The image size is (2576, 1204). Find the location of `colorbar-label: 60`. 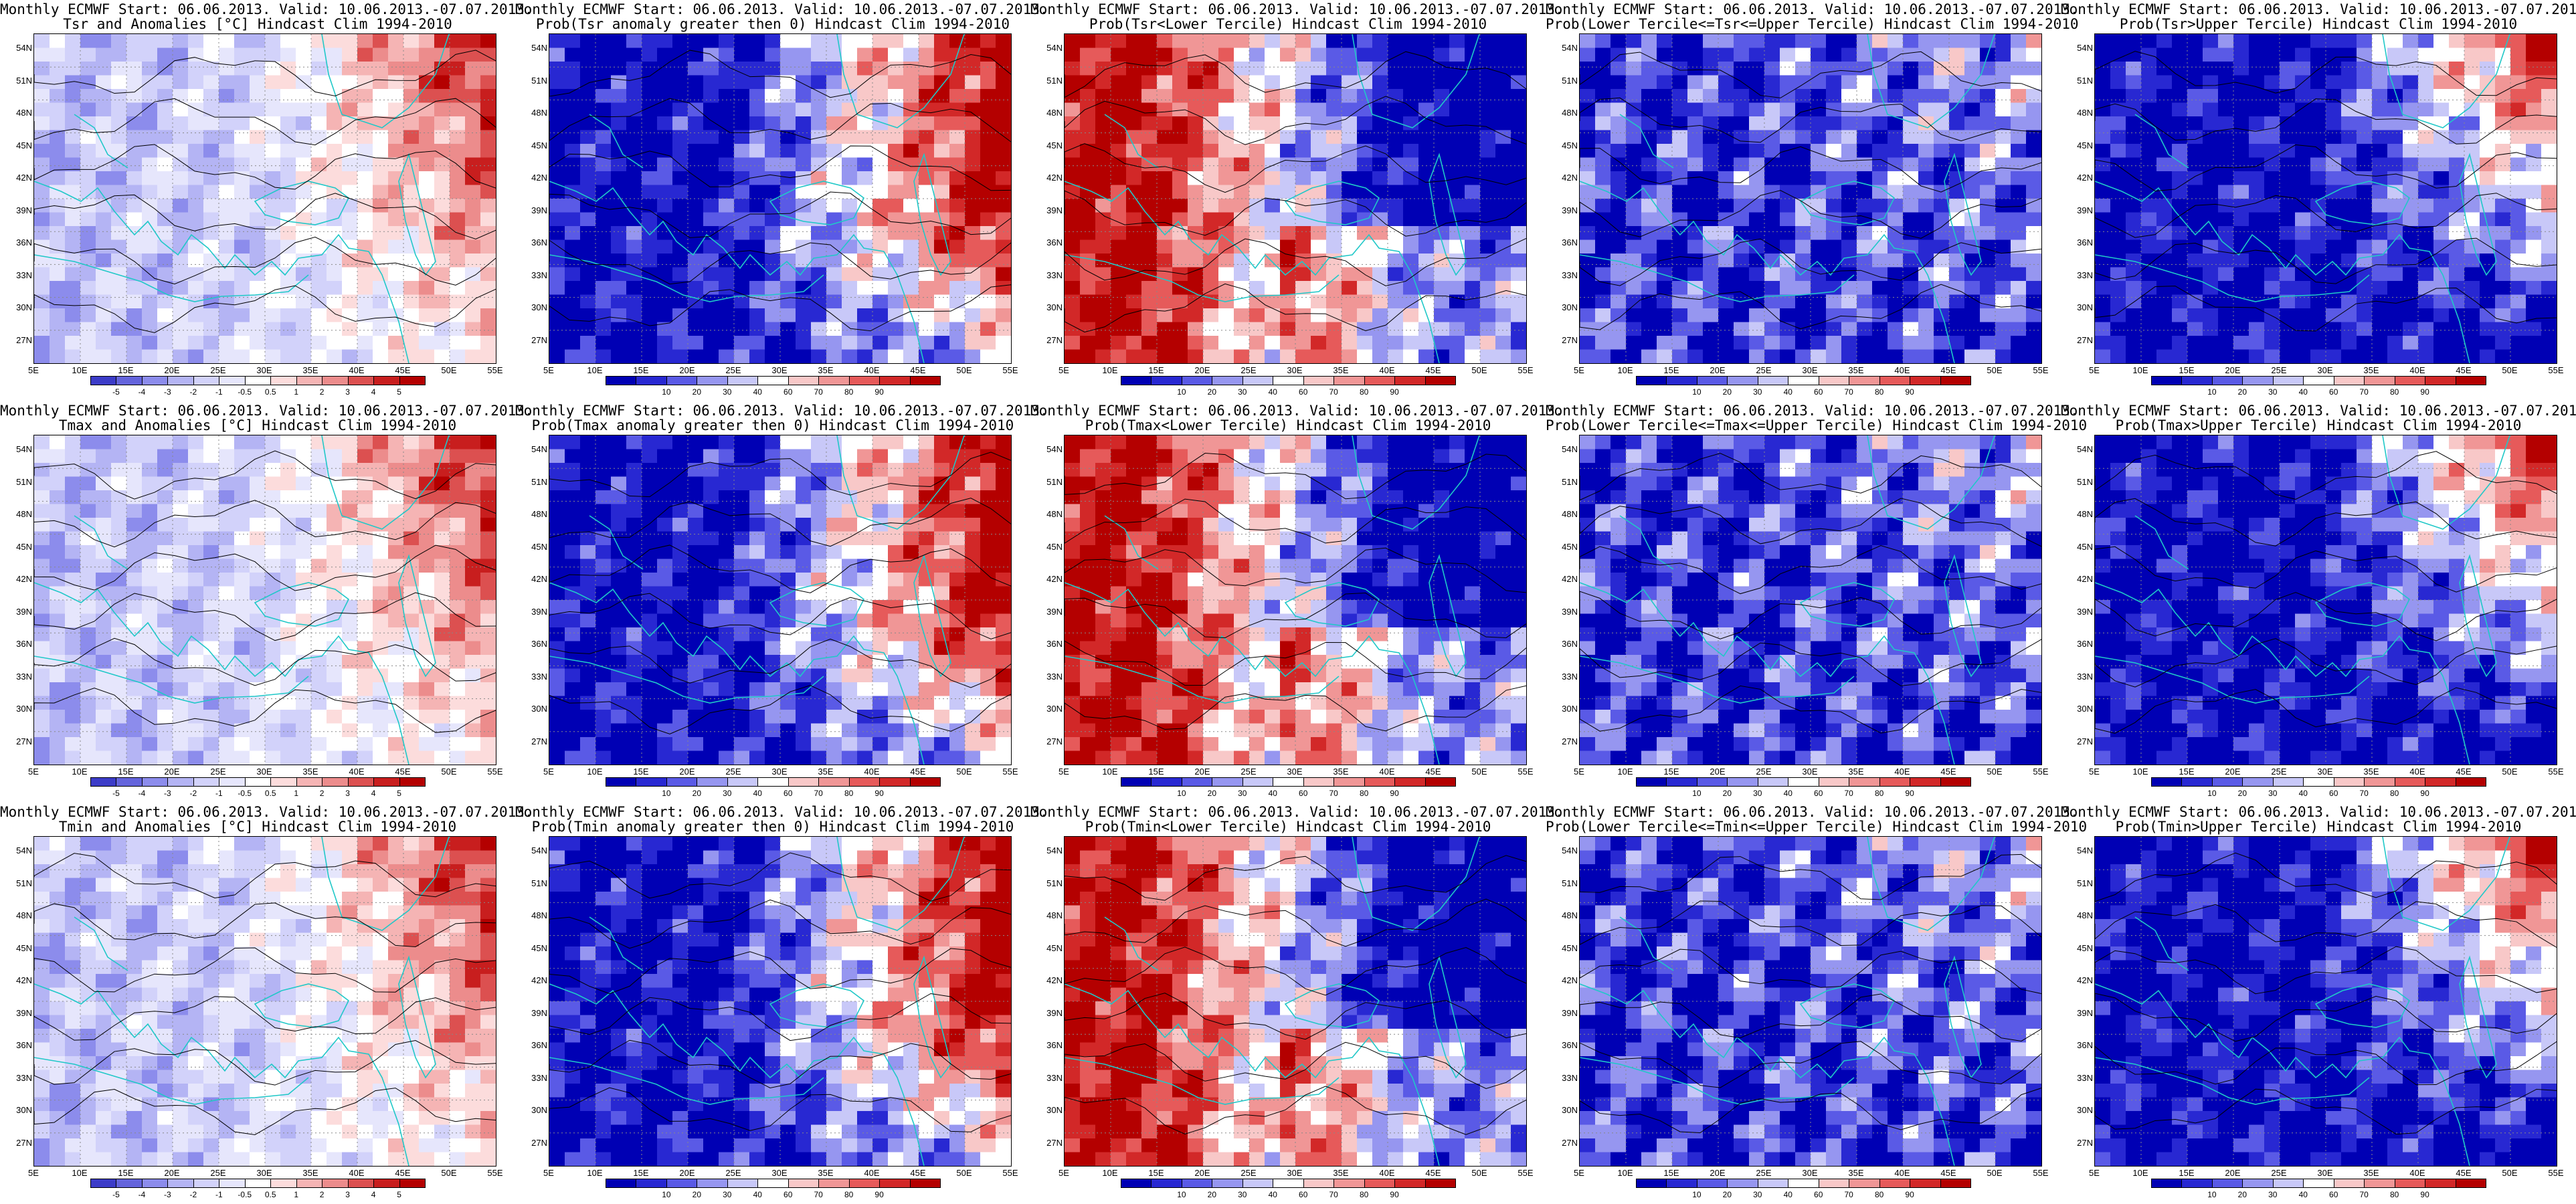

colorbar-label: 60 is located at coordinates (788, 1194).